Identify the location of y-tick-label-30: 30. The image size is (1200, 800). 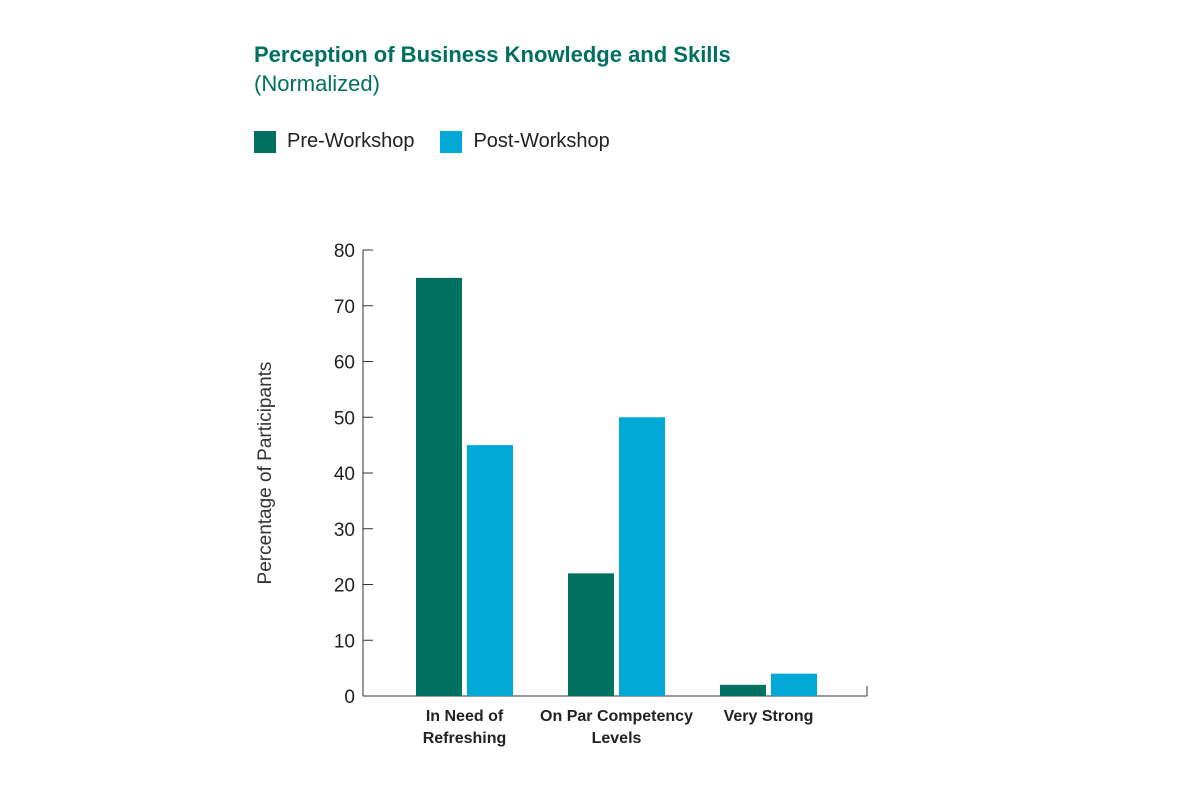
(344, 530).